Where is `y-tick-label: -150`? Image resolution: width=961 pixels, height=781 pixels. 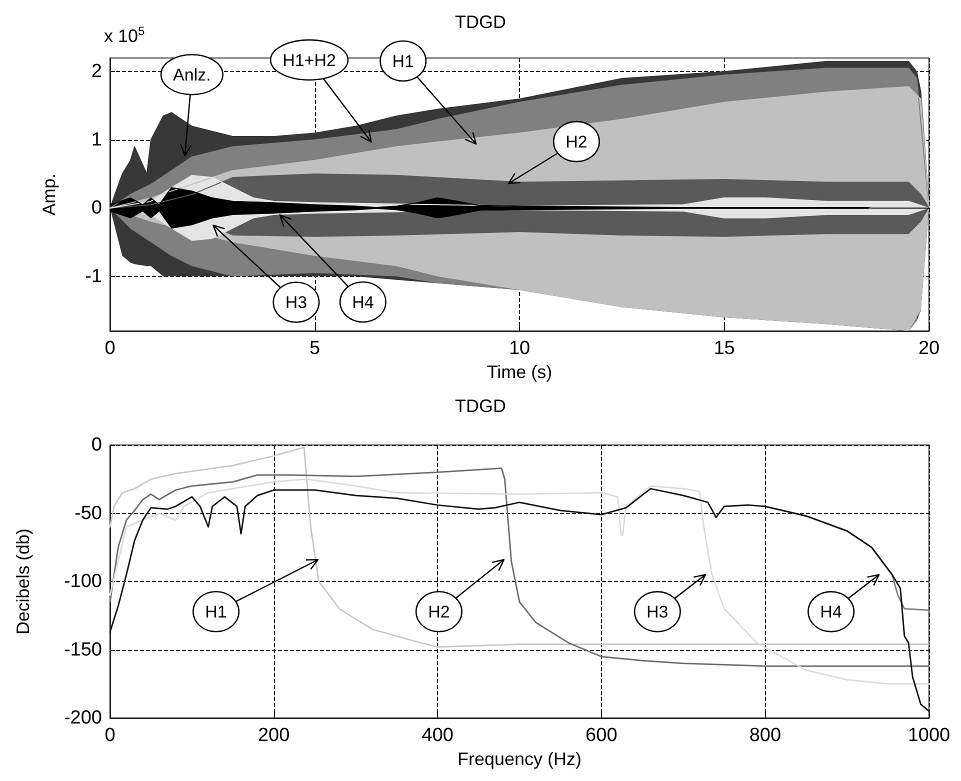 y-tick-label: -150 is located at coordinates (83, 649).